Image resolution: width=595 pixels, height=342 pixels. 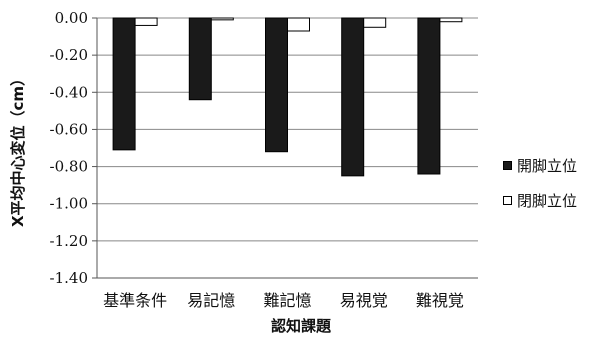 What do you see at coordinates (211, 300) in the screenshot?
I see `category-label: 易記憶` at bounding box center [211, 300].